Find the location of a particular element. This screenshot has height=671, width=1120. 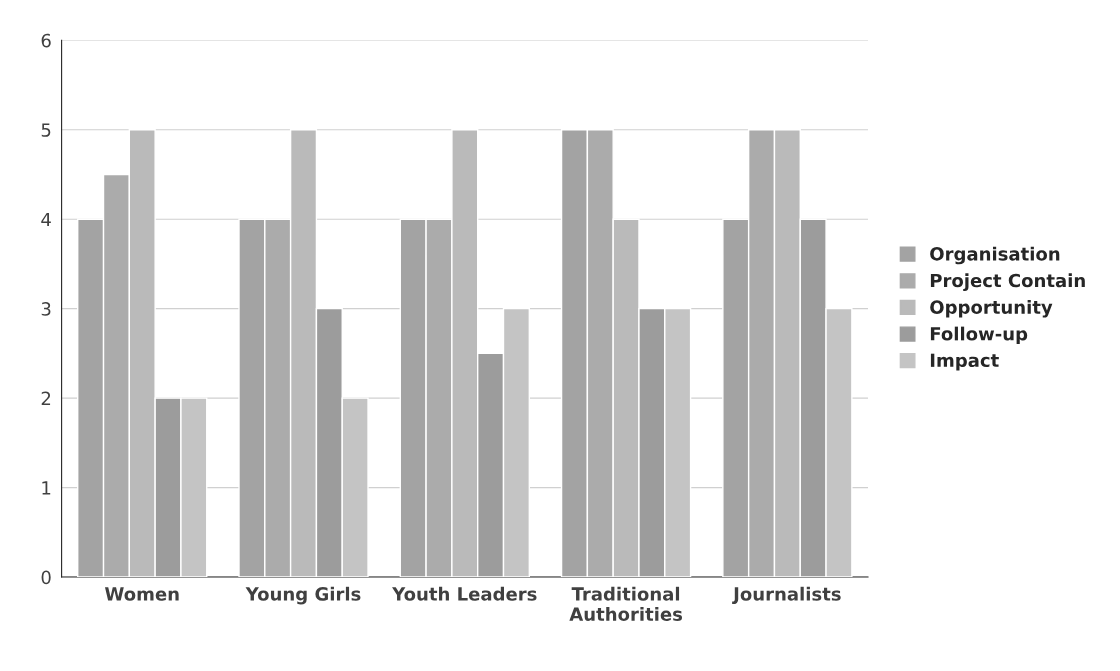

legend-label: Follow-up is located at coordinates (979, 335).